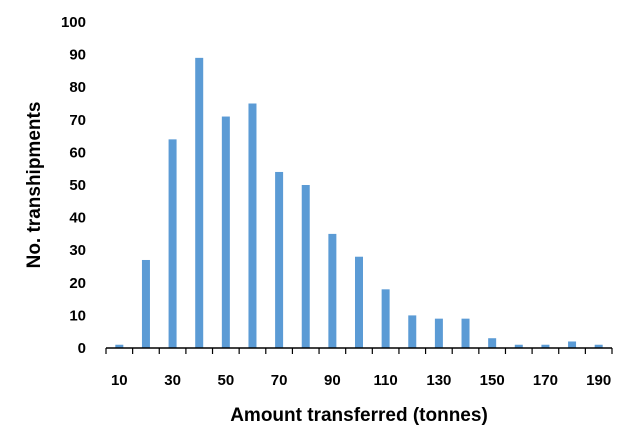 This screenshot has height=432, width=617. Describe the element at coordinates (545, 380) in the screenshot. I see `x-tick-label: 170` at that location.